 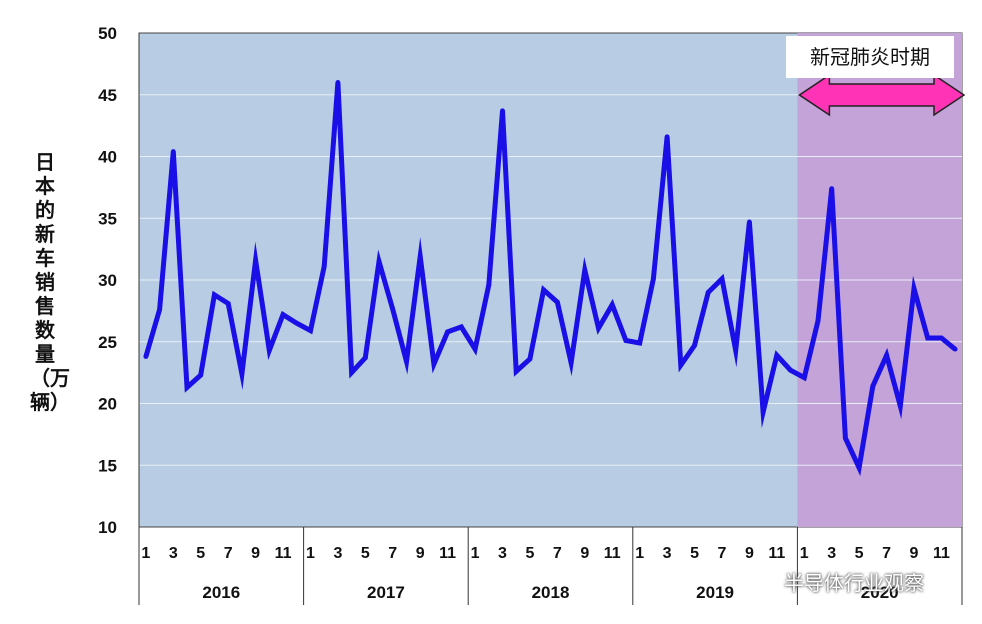 I want to click on y-axis-ticks: 10 15 20 25 30 35 40 45 50, so click(x=107, y=280).